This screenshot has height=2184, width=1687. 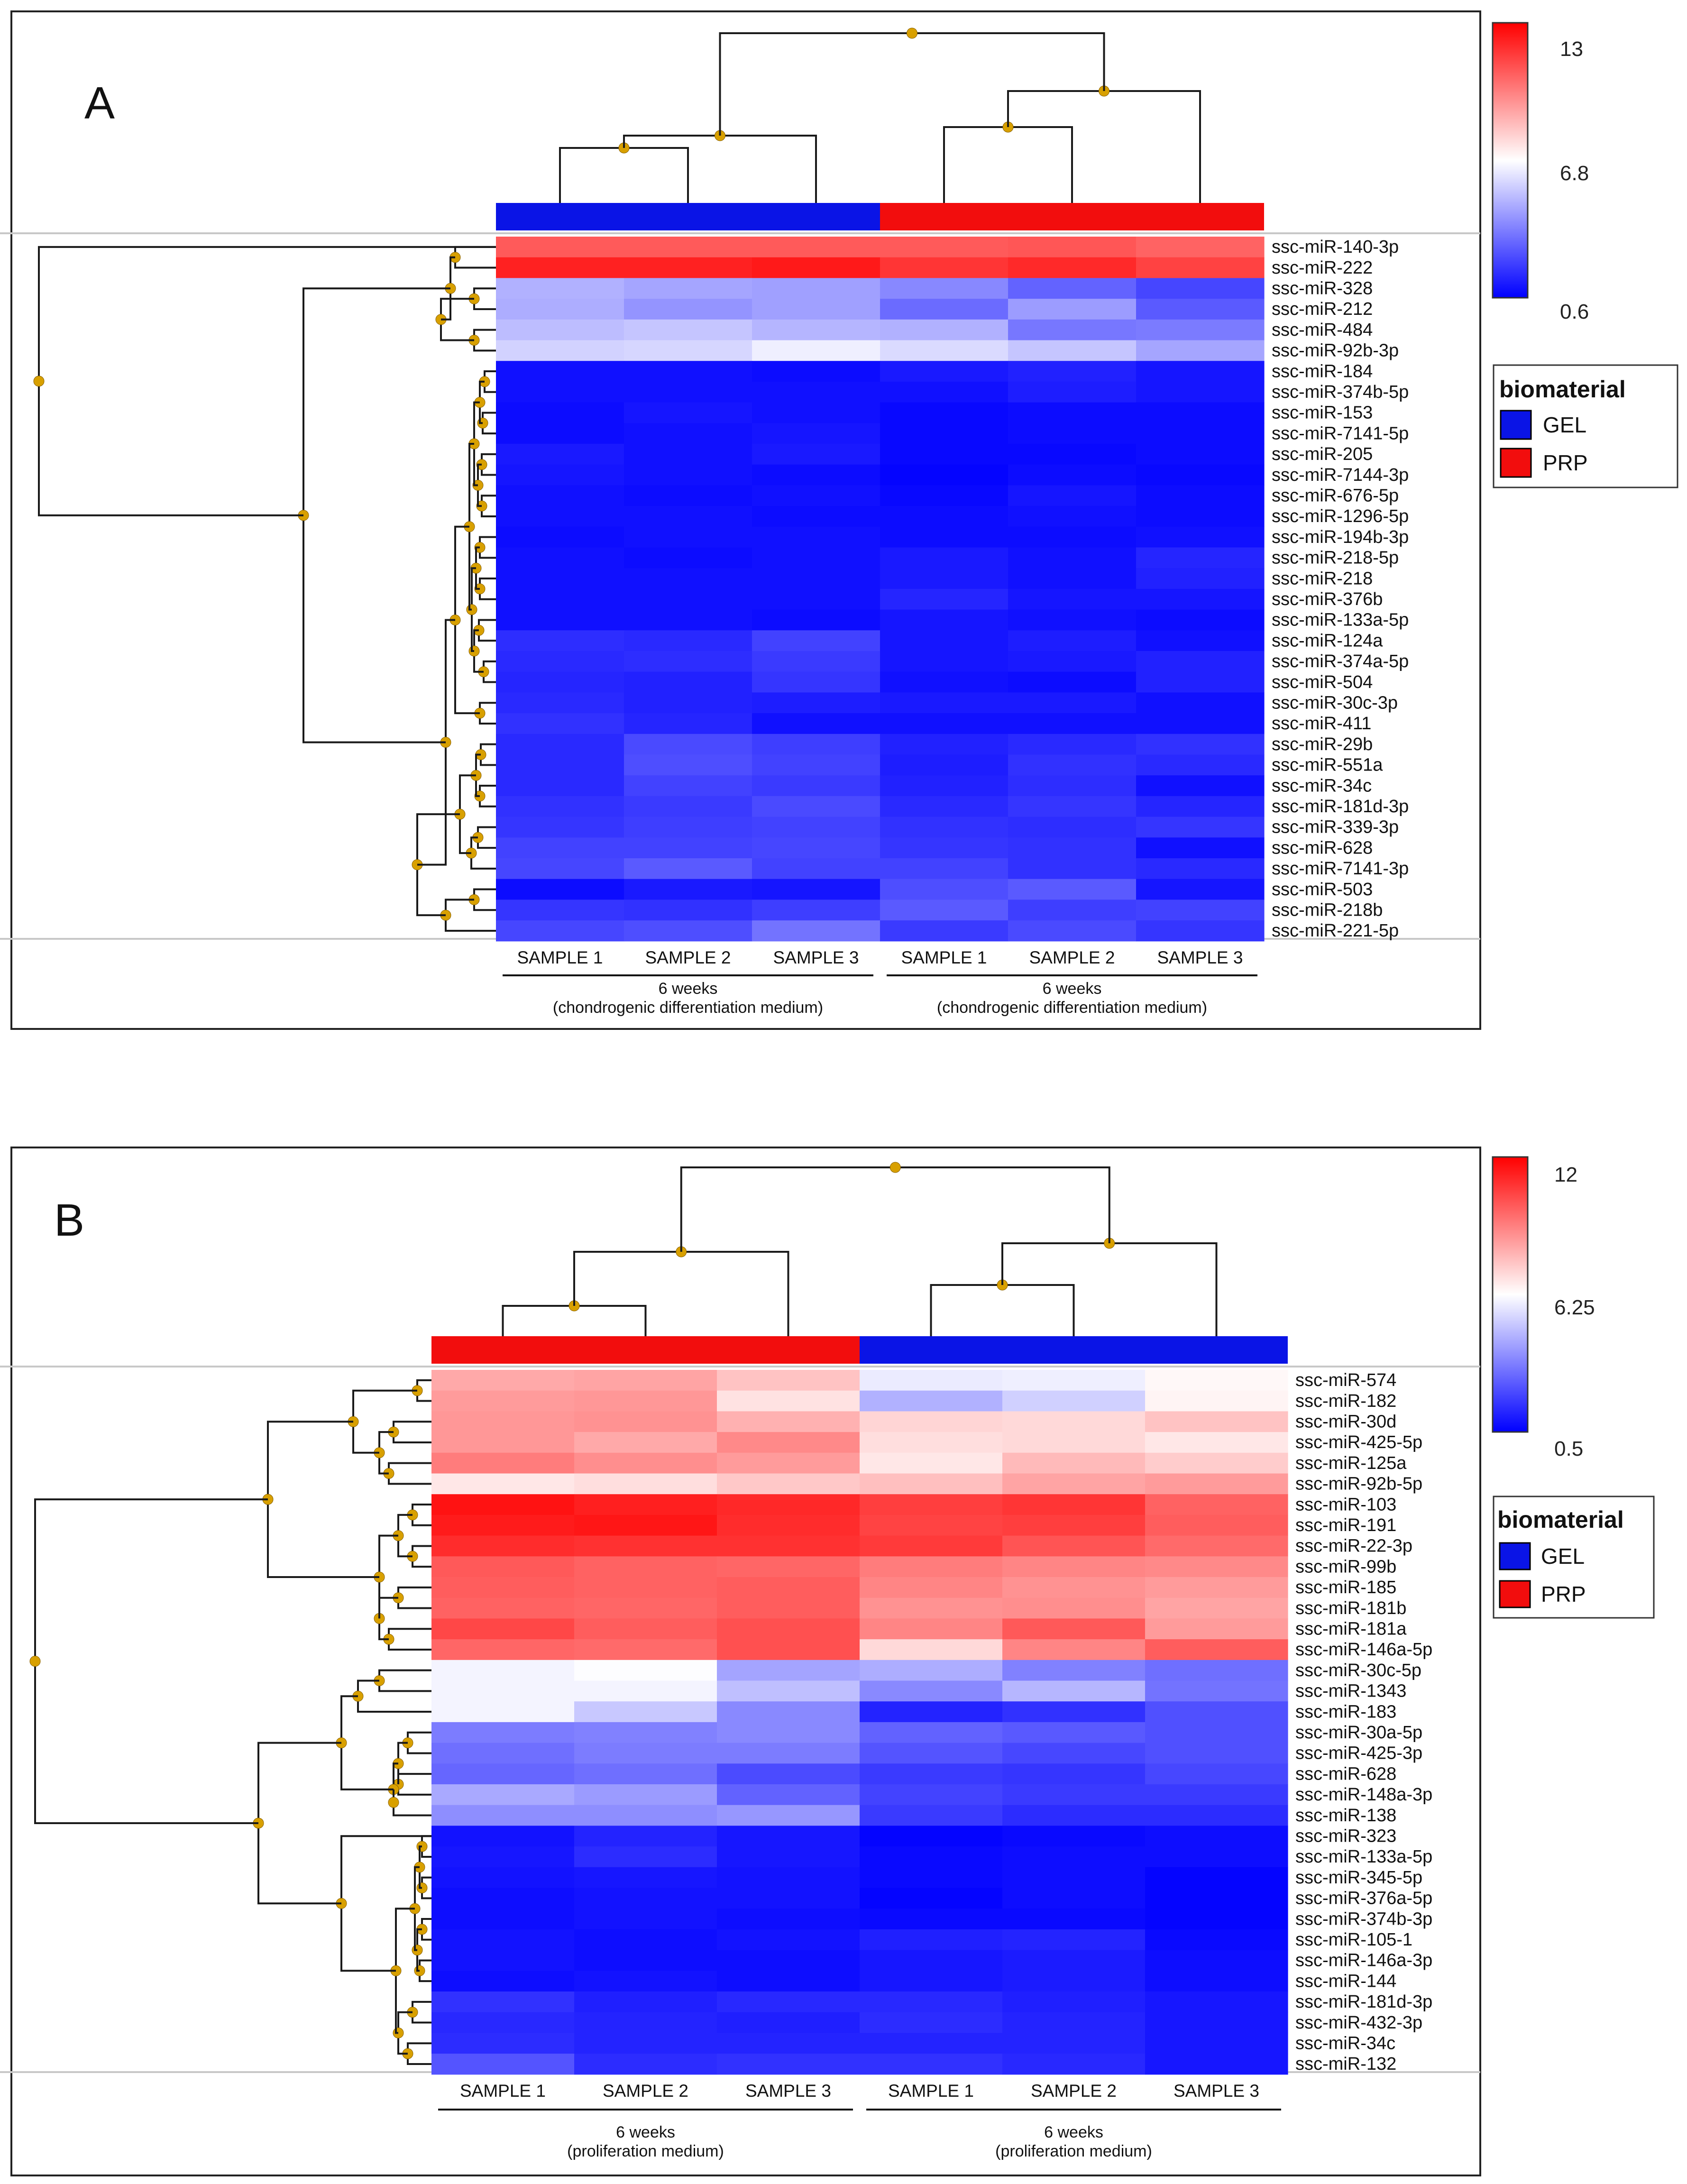 I want to click on row-label: ssc-miR-22-3p, so click(x=1354, y=1546).